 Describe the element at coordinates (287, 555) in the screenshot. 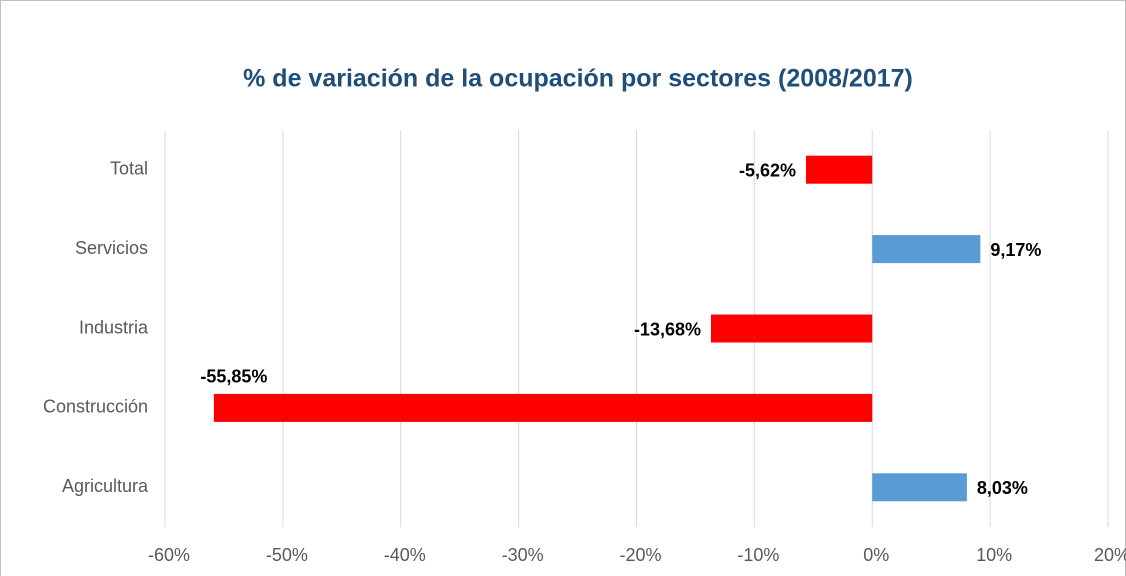

I see `x-tick-label: -50%` at that location.